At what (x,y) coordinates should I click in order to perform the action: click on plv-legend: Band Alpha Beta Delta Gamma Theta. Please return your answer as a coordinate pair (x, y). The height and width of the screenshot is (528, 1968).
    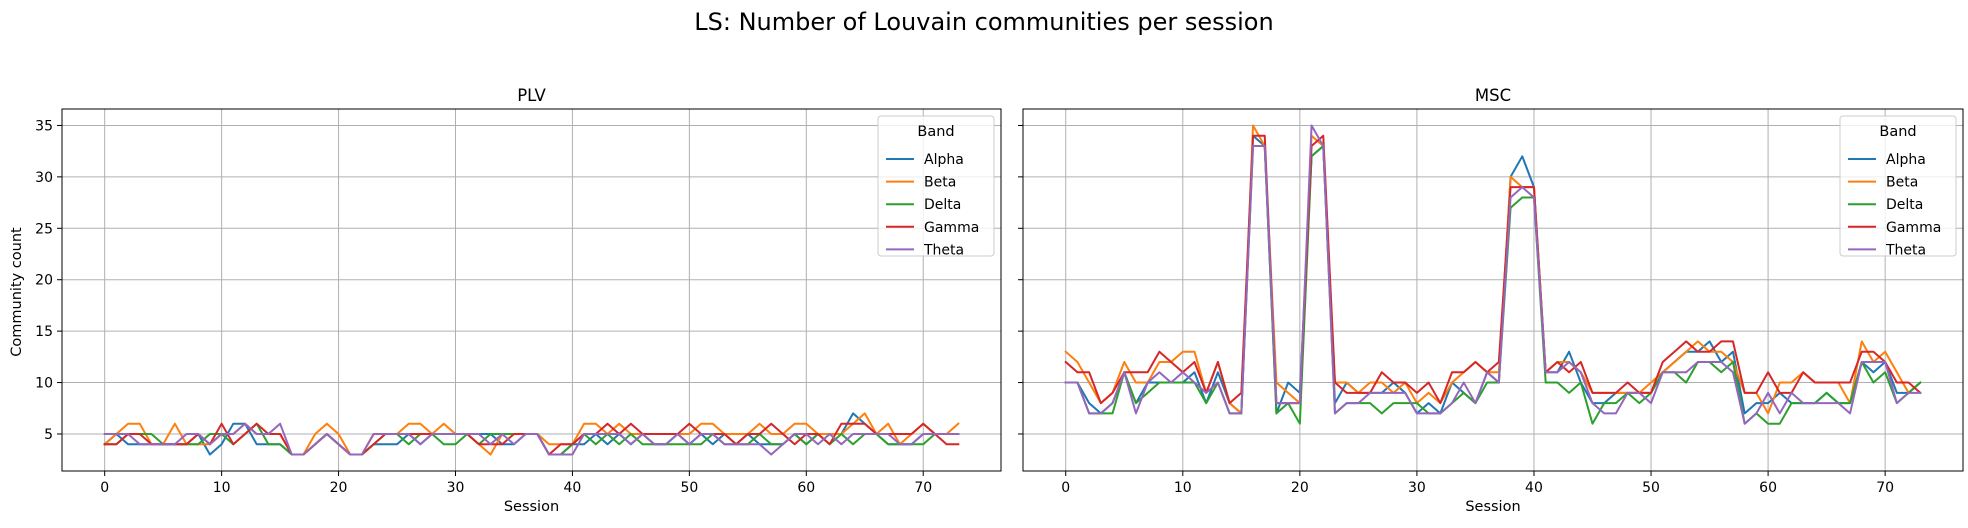
    Looking at the image, I should click on (936, 186).